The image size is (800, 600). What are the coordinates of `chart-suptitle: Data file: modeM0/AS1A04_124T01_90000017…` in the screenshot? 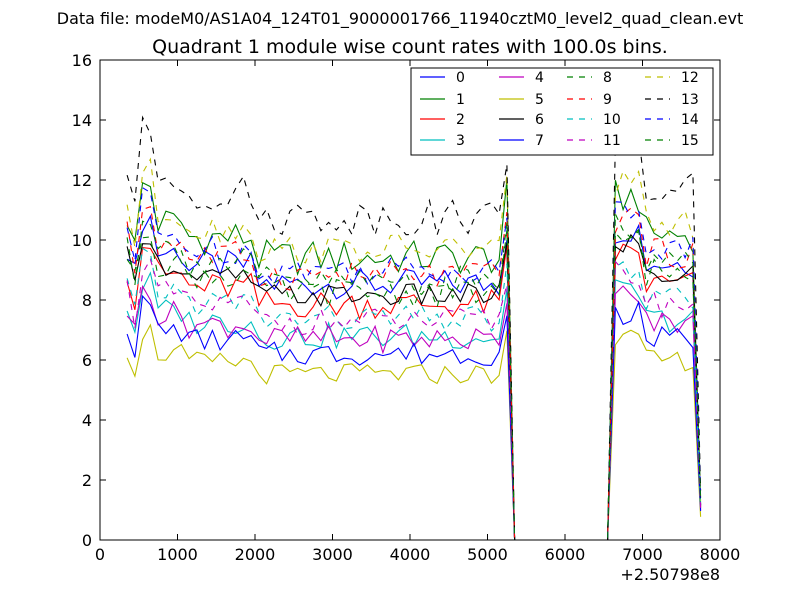 It's located at (400, 19).